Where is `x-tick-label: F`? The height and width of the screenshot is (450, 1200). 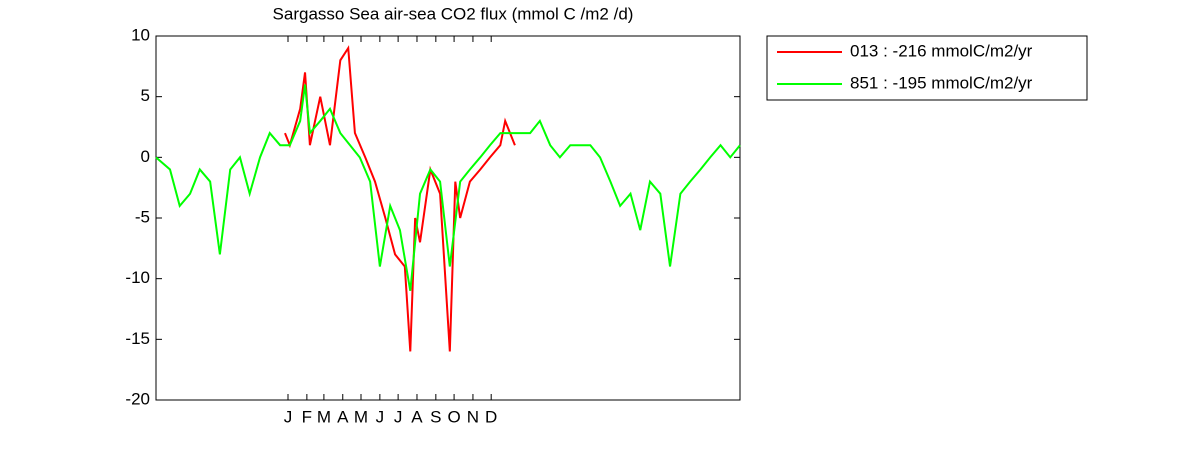
x-tick-label: F is located at coordinates (307, 416).